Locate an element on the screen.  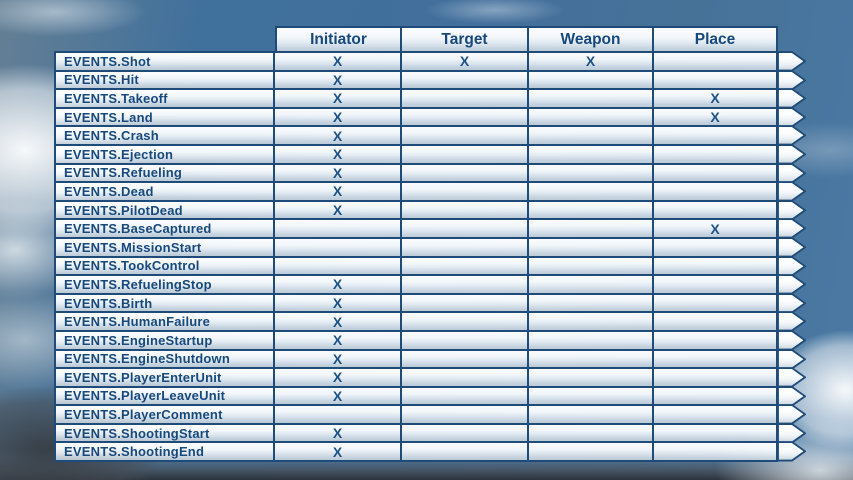
table-row: EVENTS.PlayerEnterUnit X is located at coordinates (430, 377).